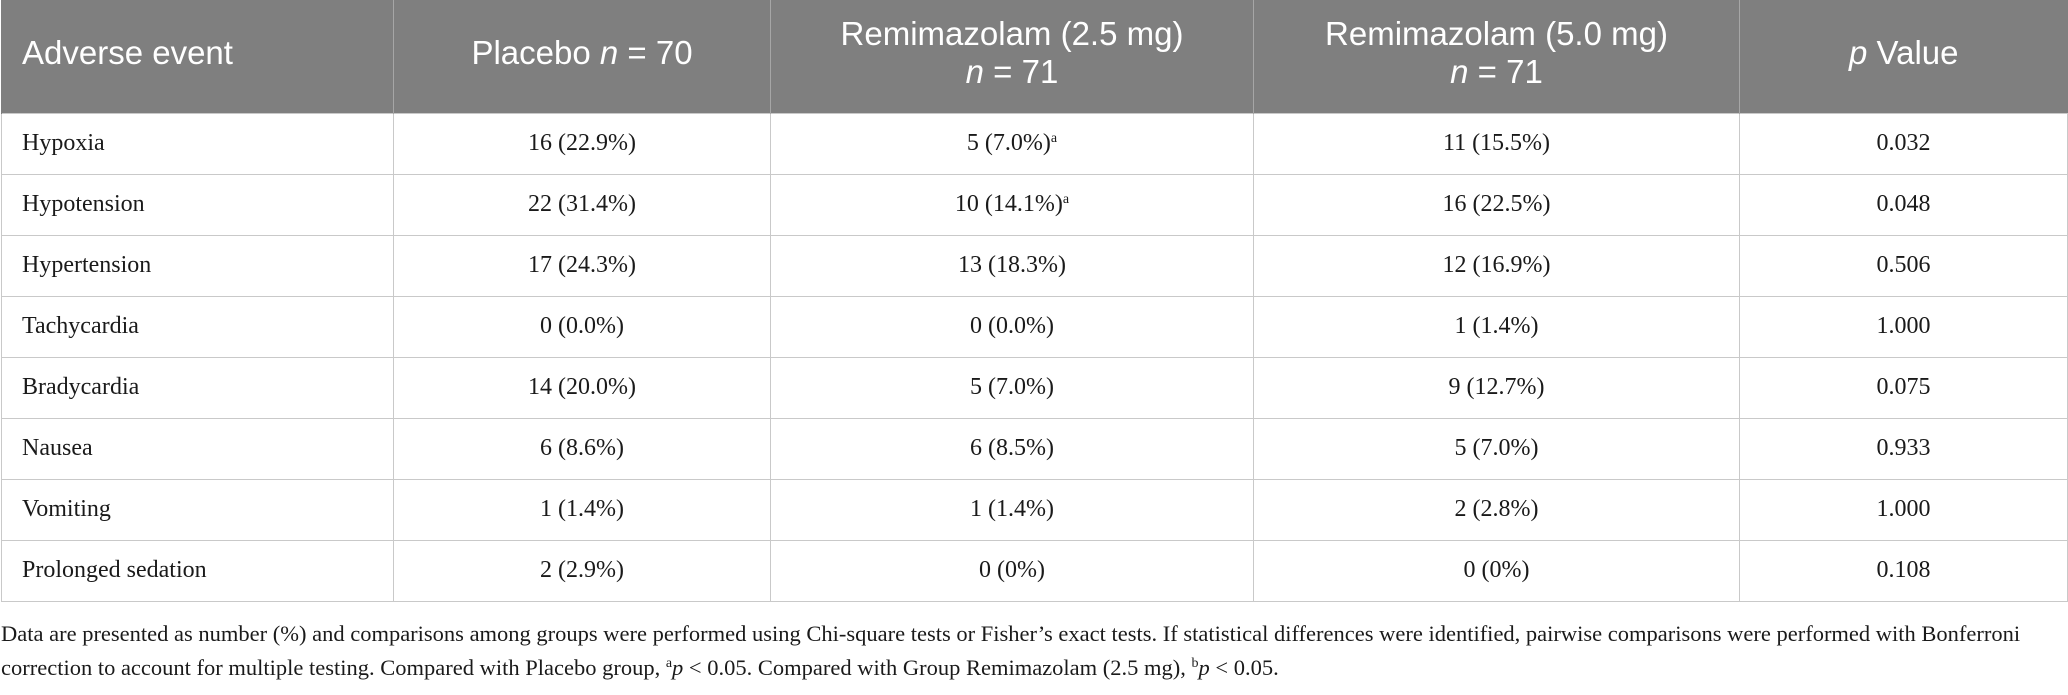  I want to click on cell-remimazolam-5-0: 11 (15.5%), so click(1496, 143).